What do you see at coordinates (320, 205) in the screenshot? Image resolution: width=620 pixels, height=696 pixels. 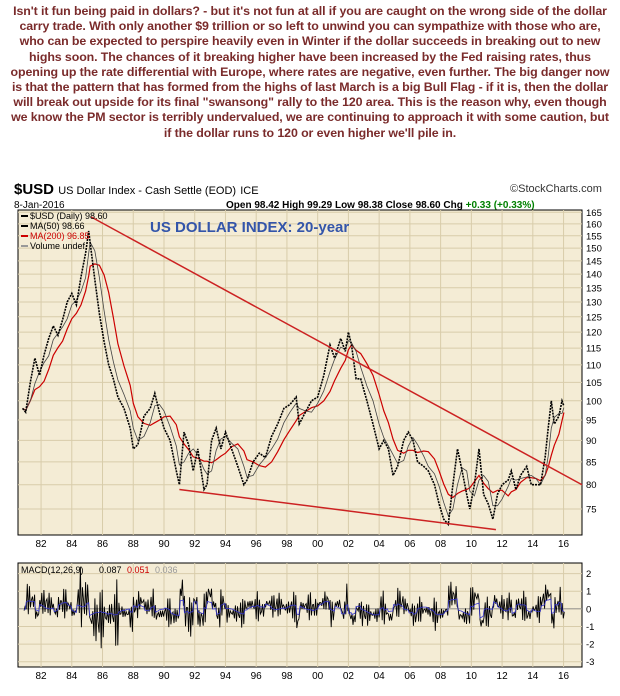 I see `high-value: 99.29` at bounding box center [320, 205].